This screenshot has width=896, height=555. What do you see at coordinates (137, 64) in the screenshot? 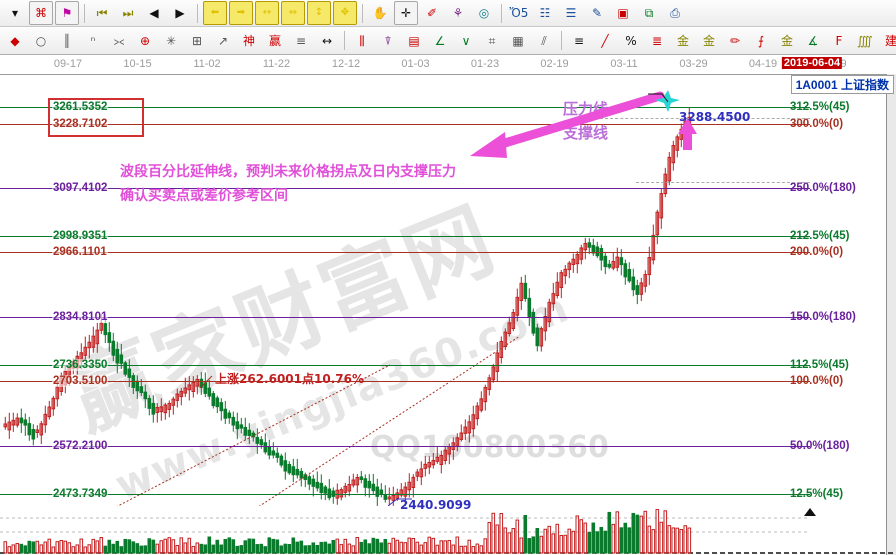
I see `date-tick: 10-15` at bounding box center [137, 64].